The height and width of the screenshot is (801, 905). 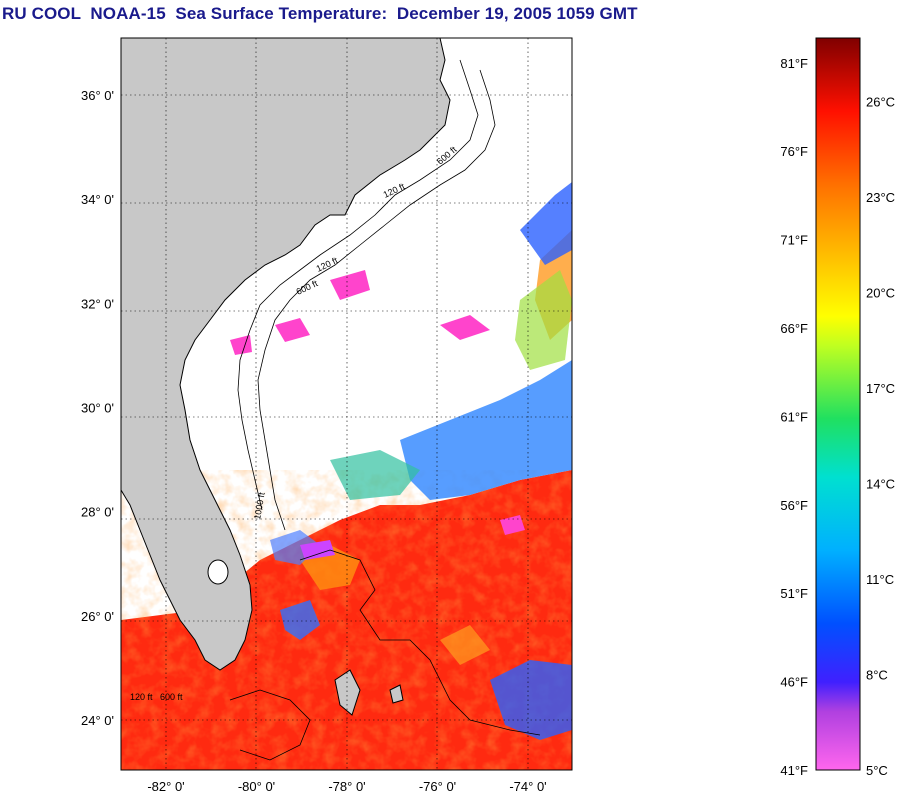 I want to click on latitude-tick-label: 28° 0', so click(x=97, y=512).